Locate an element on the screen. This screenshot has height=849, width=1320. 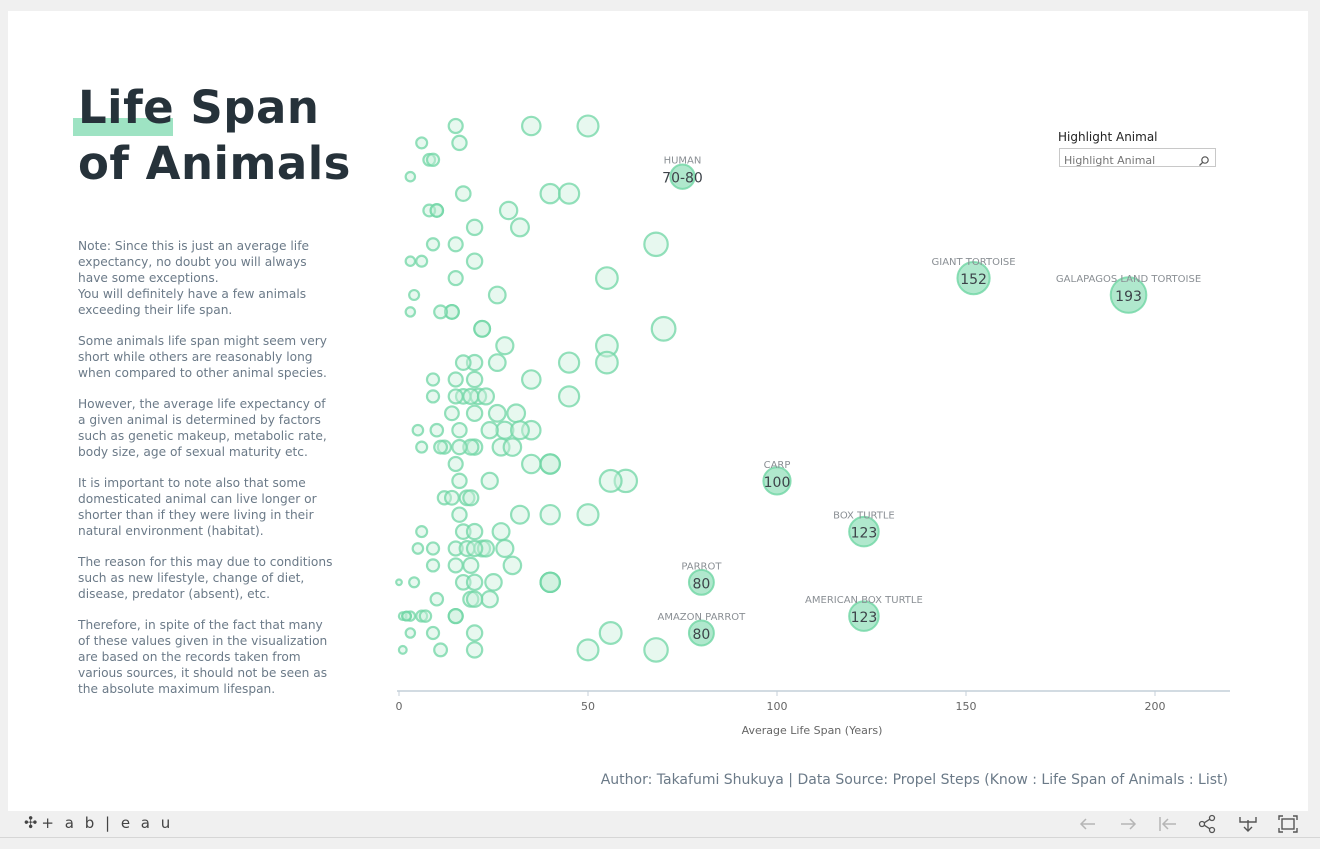
highlight-search-box is located at coordinates (1137, 159).